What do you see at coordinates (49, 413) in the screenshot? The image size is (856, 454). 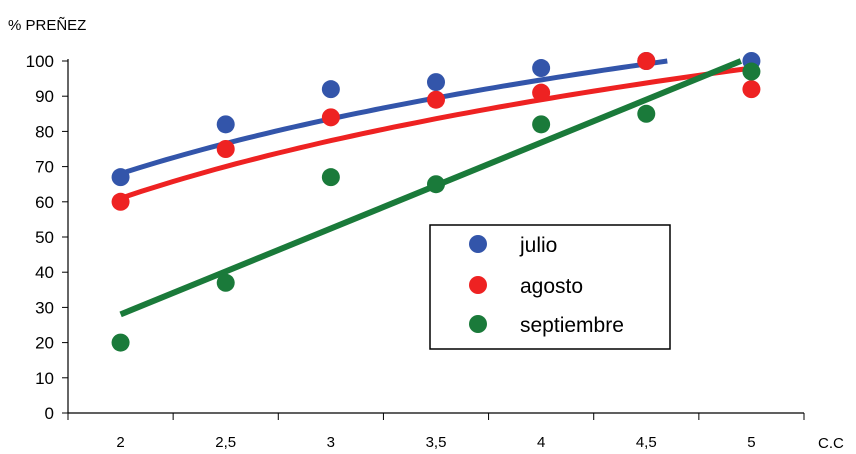 I see `y-tick-label: 0` at bounding box center [49, 413].